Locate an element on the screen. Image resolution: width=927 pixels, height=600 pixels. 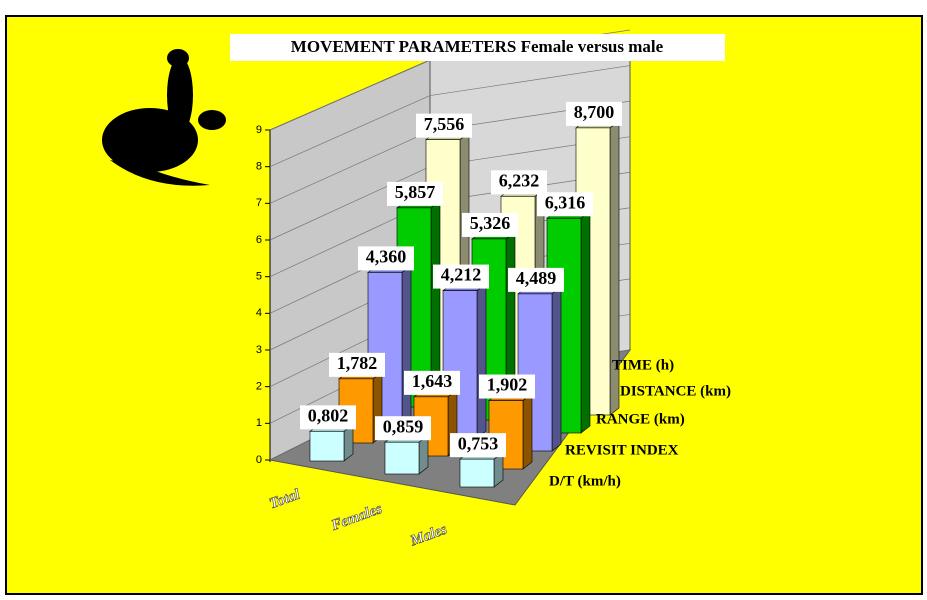
y-tick-label: 1 is located at coordinates (259, 423).